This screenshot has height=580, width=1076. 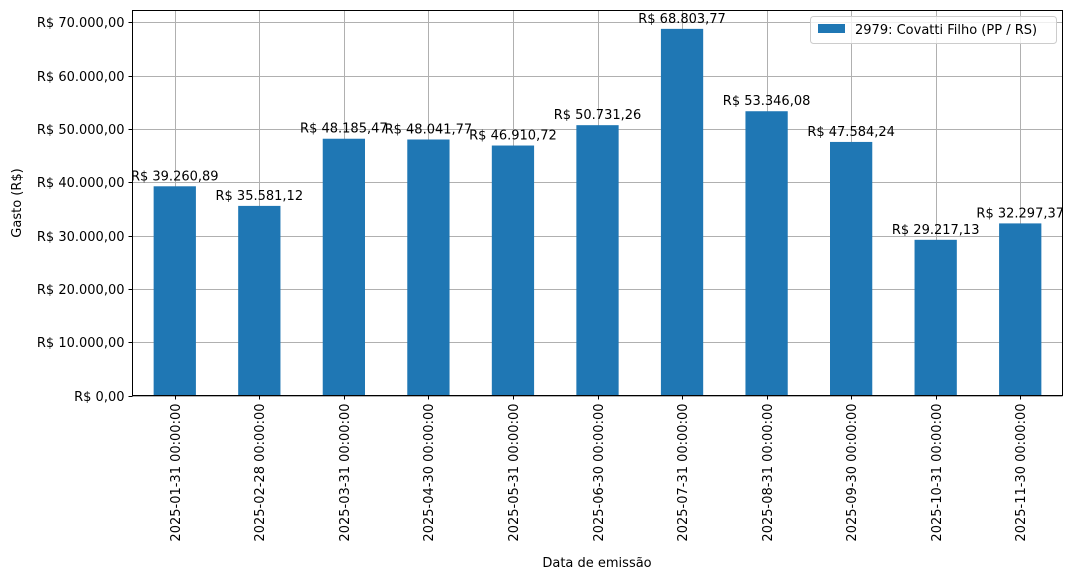 What do you see at coordinates (260, 473) in the screenshot?
I see `x-tick-label: 2025-02-28 00:00:00` at bounding box center [260, 473].